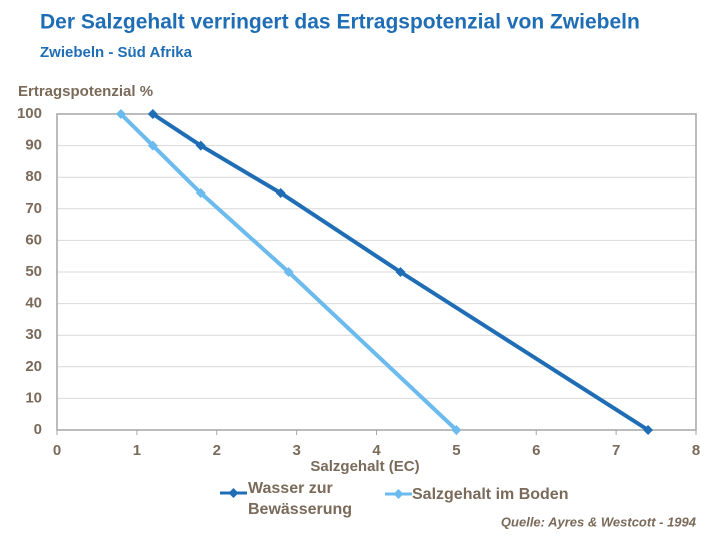 The width and height of the screenshot is (707, 541). Describe the element at coordinates (29, 113) in the screenshot. I see `y-tick-label: 100` at that location.